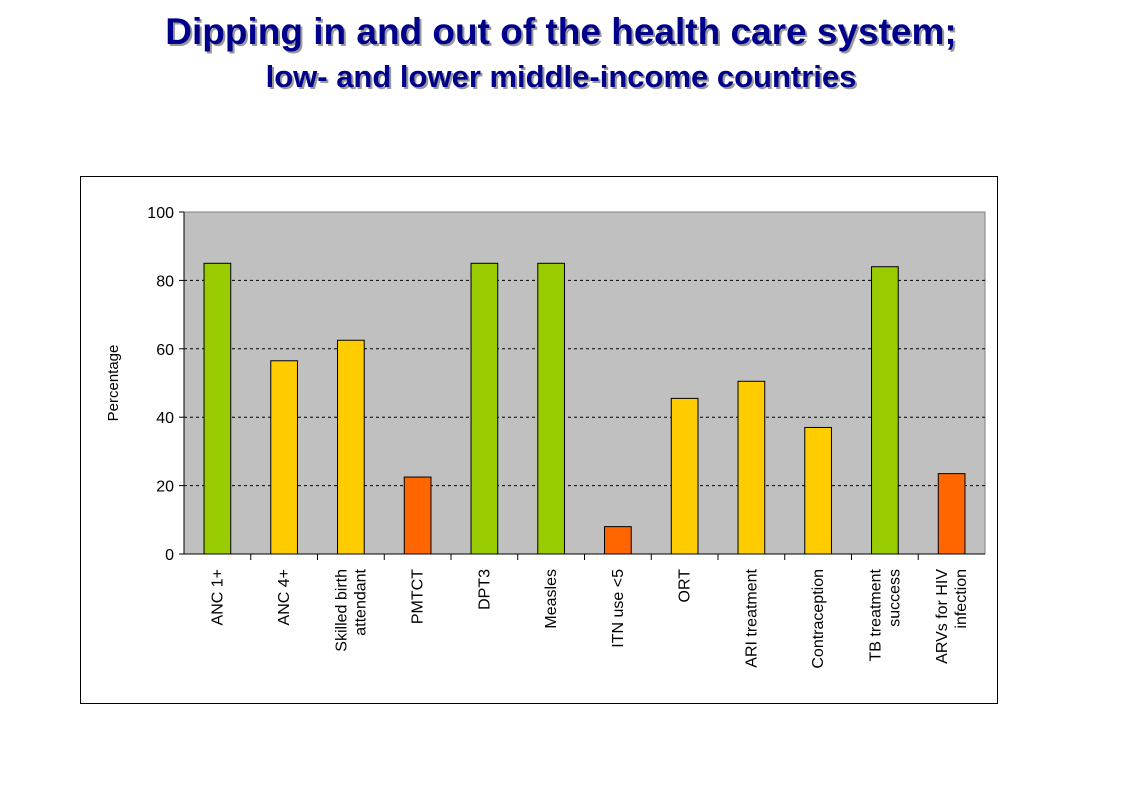  Describe the element at coordinates (165, 487) in the screenshot. I see `y-tick-label: 20` at that location.